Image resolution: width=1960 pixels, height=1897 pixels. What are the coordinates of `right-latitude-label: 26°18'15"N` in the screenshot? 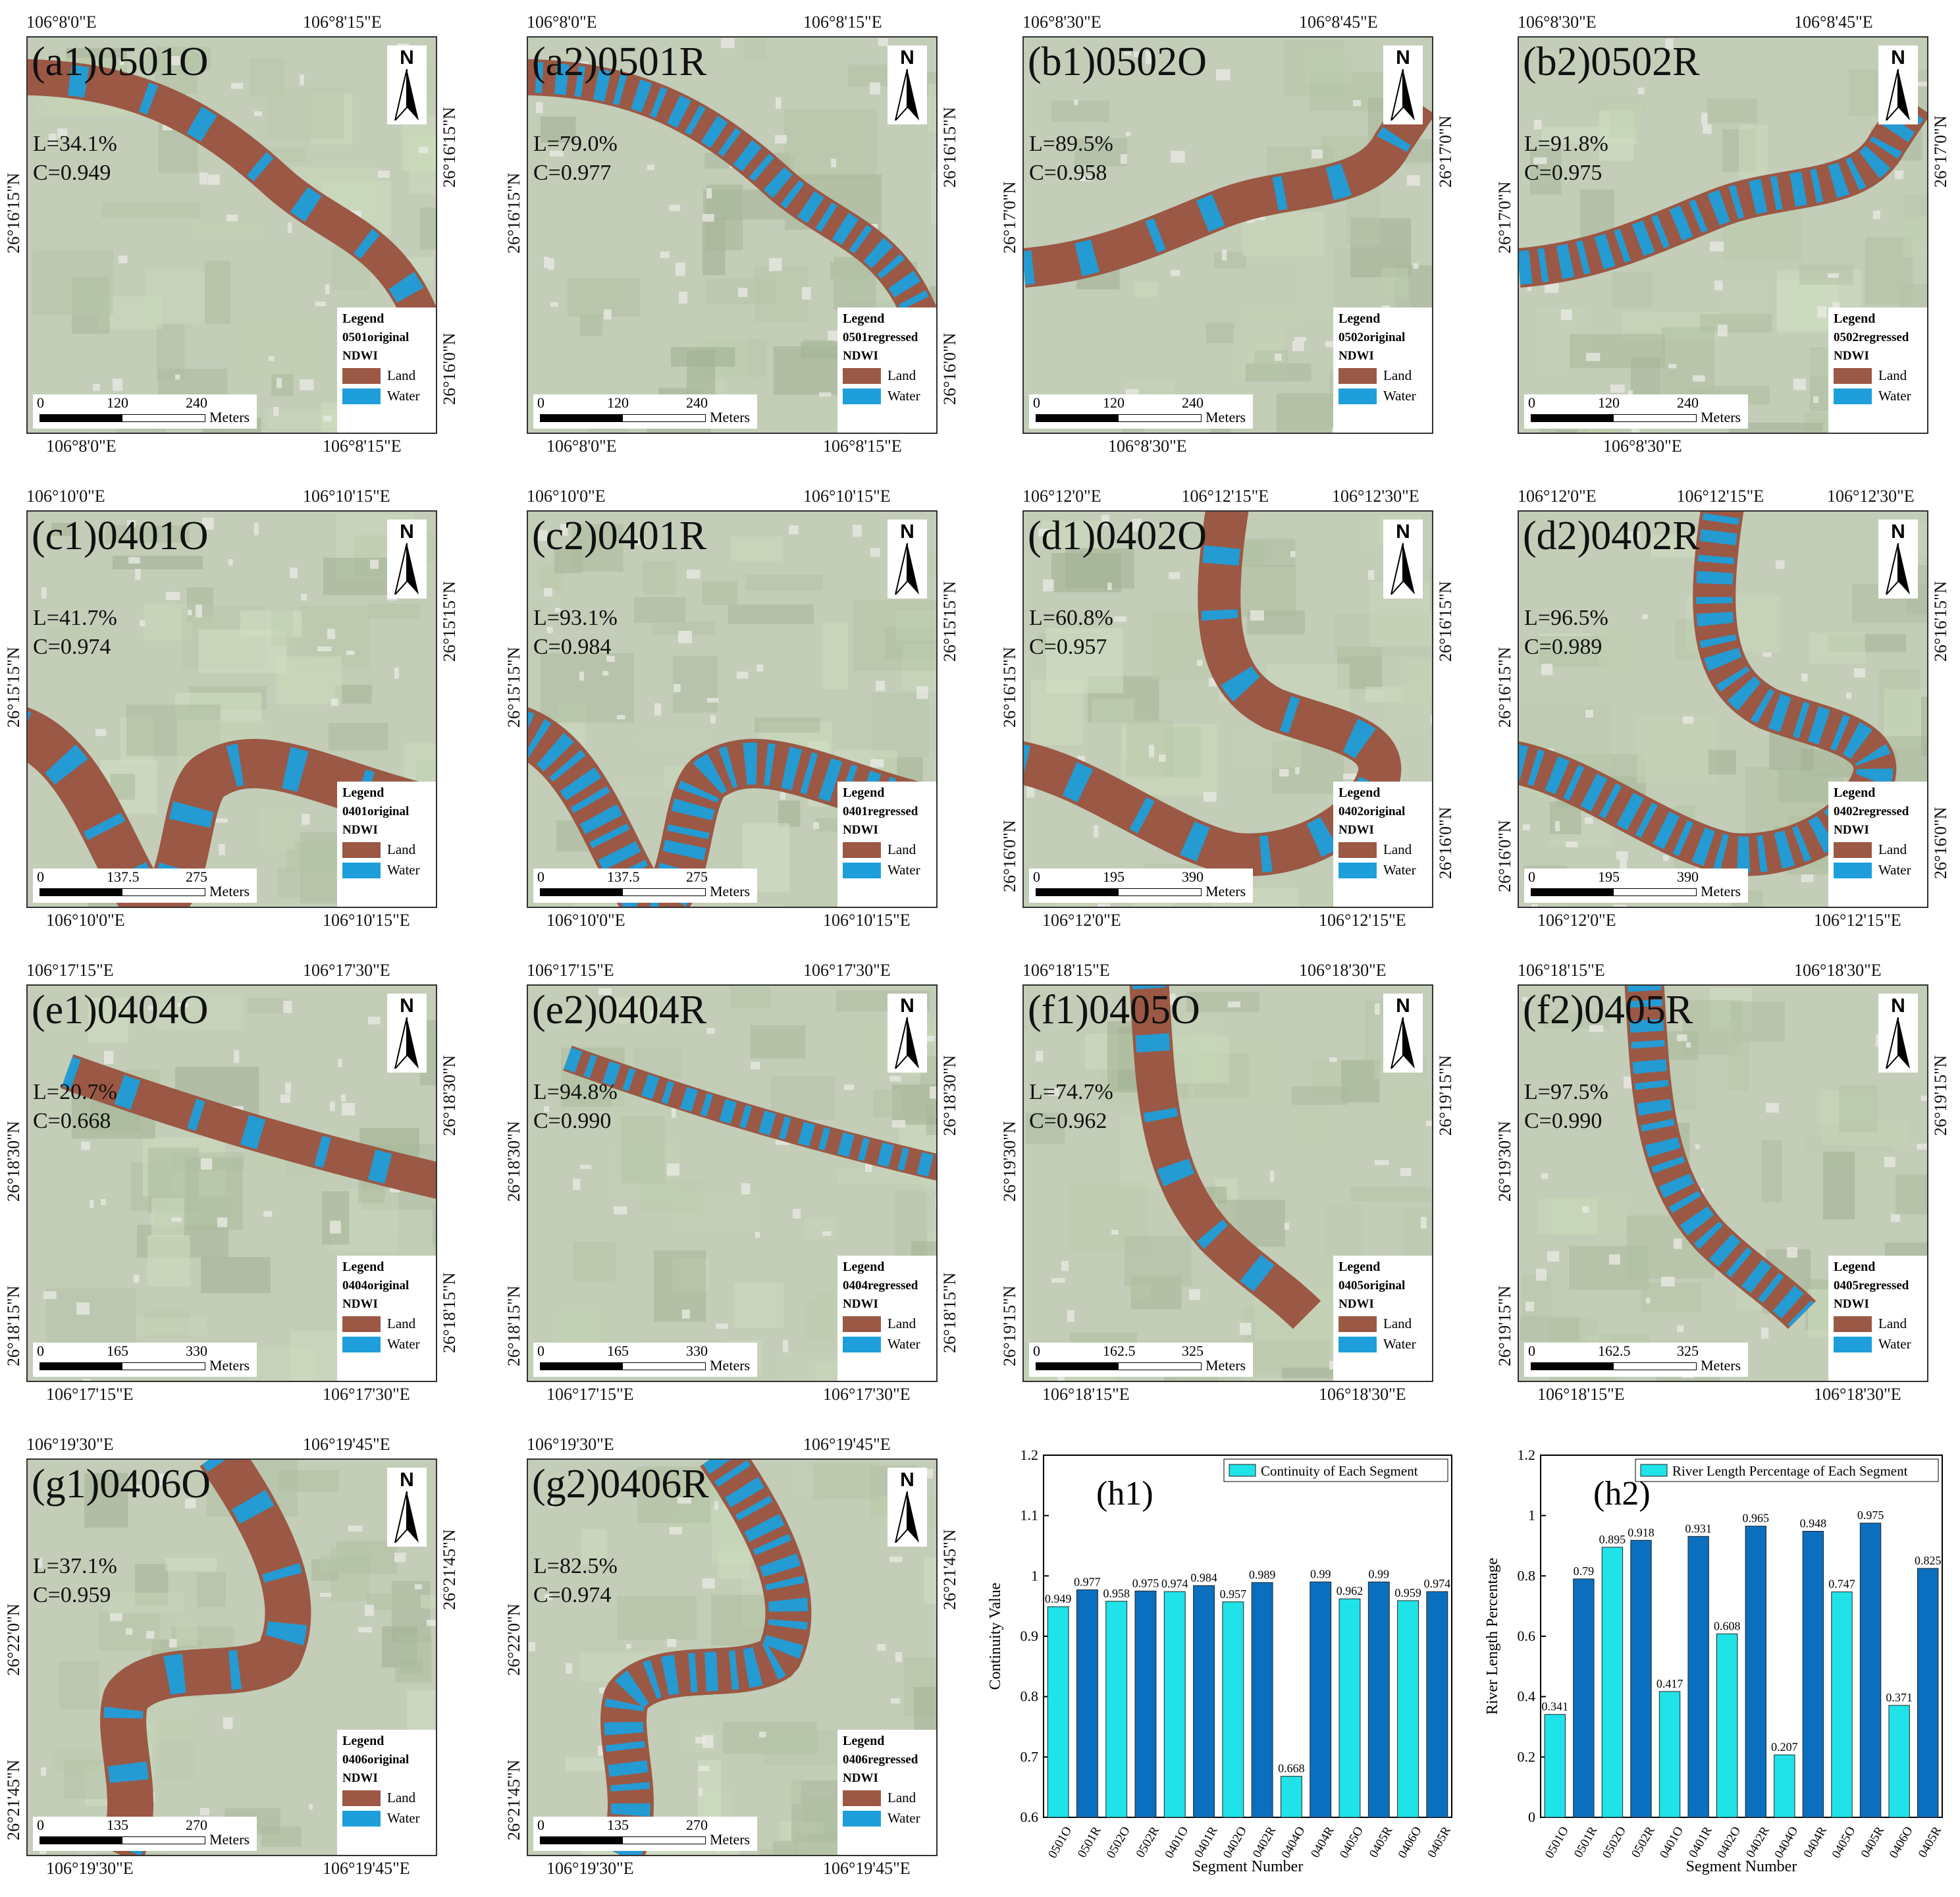 It's located at (950, 1312).